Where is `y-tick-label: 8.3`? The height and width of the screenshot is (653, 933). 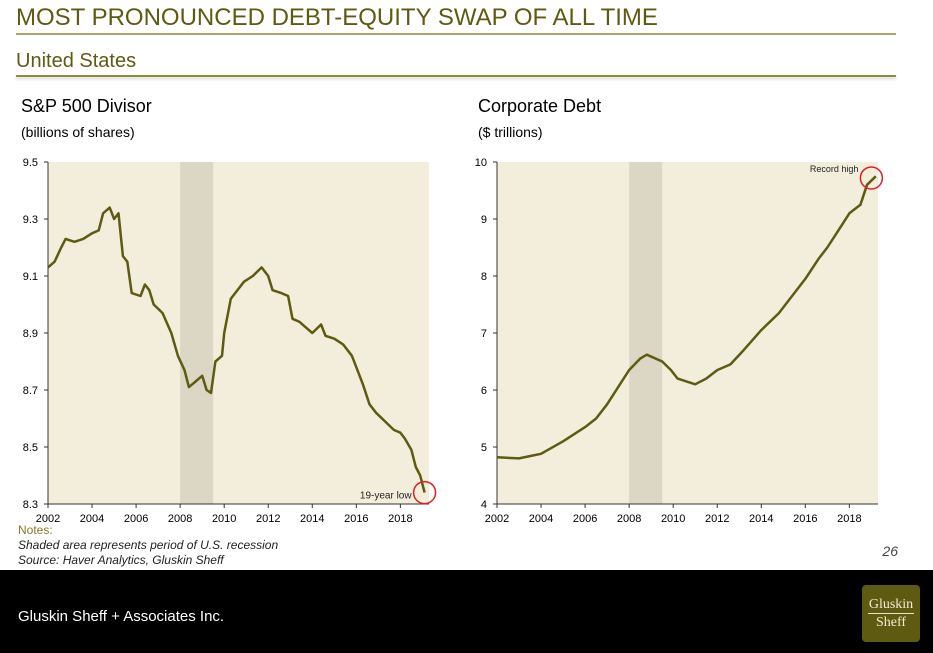 y-tick-label: 8.3 is located at coordinates (30, 505).